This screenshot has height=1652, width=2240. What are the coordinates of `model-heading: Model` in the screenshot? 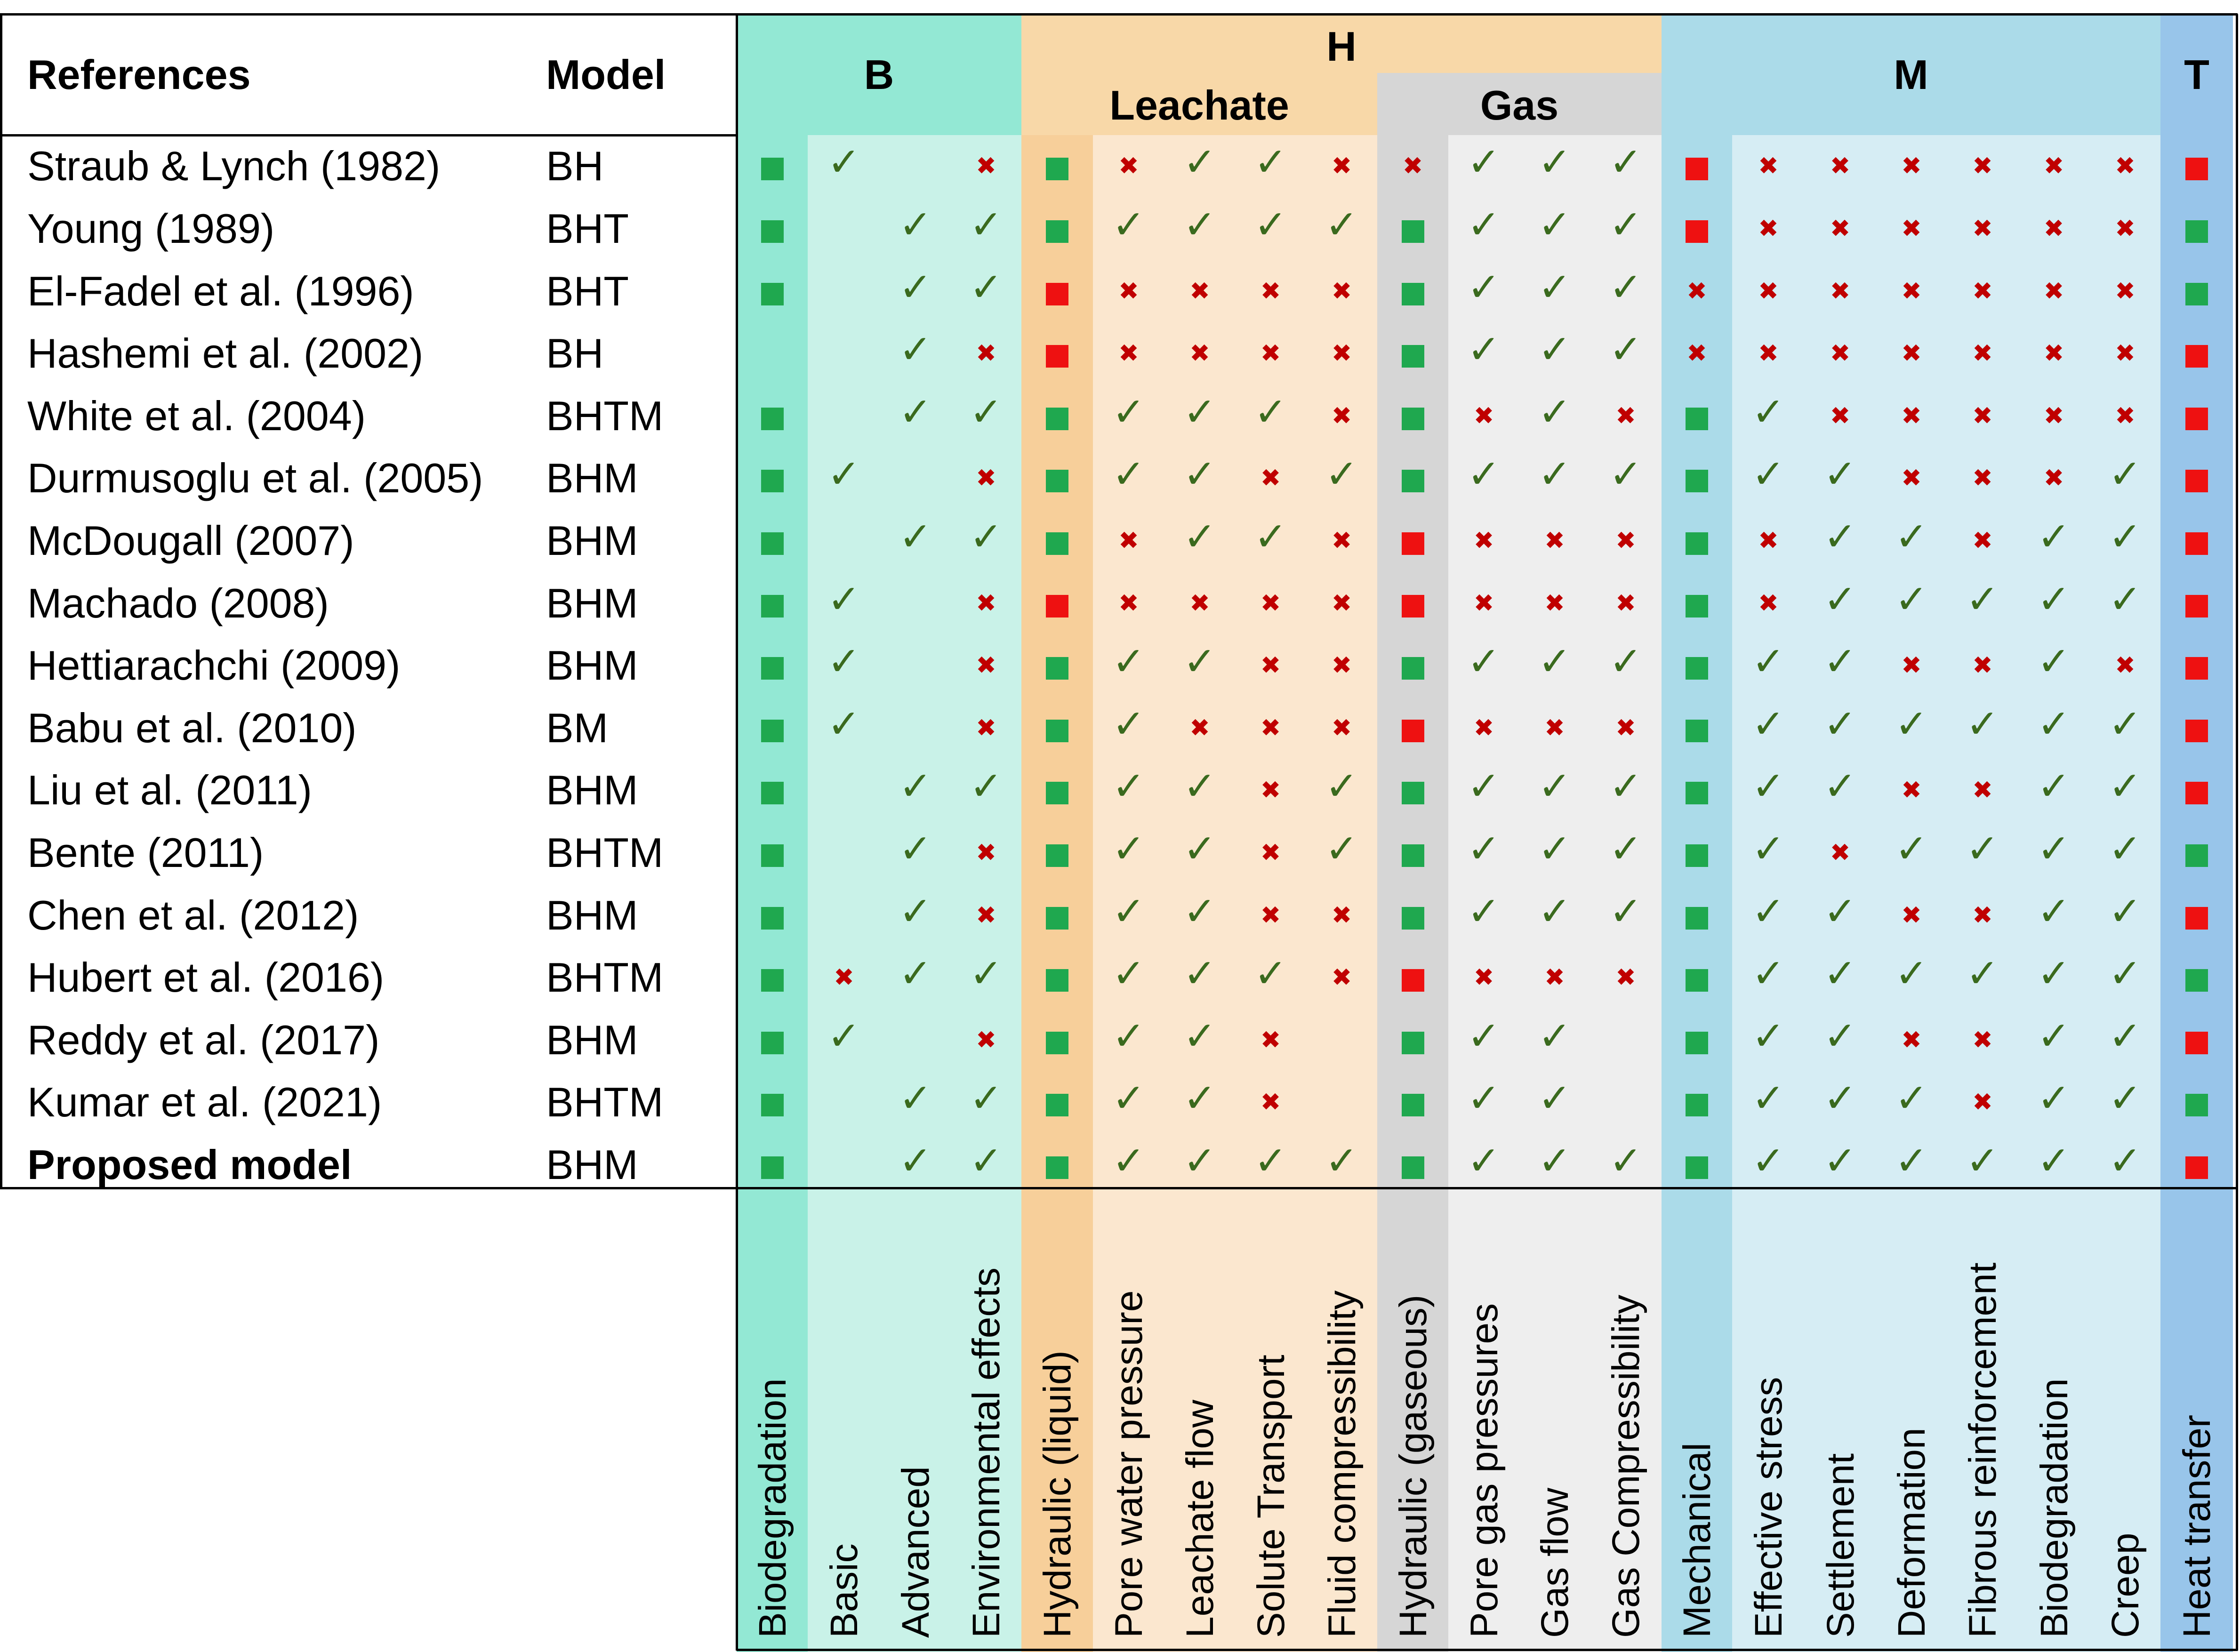 It's located at (606, 74).